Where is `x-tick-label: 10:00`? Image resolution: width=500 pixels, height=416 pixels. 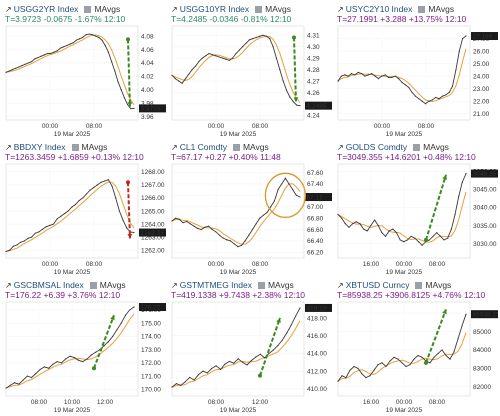 x-tick-label: 10:00 is located at coordinates (72, 402).